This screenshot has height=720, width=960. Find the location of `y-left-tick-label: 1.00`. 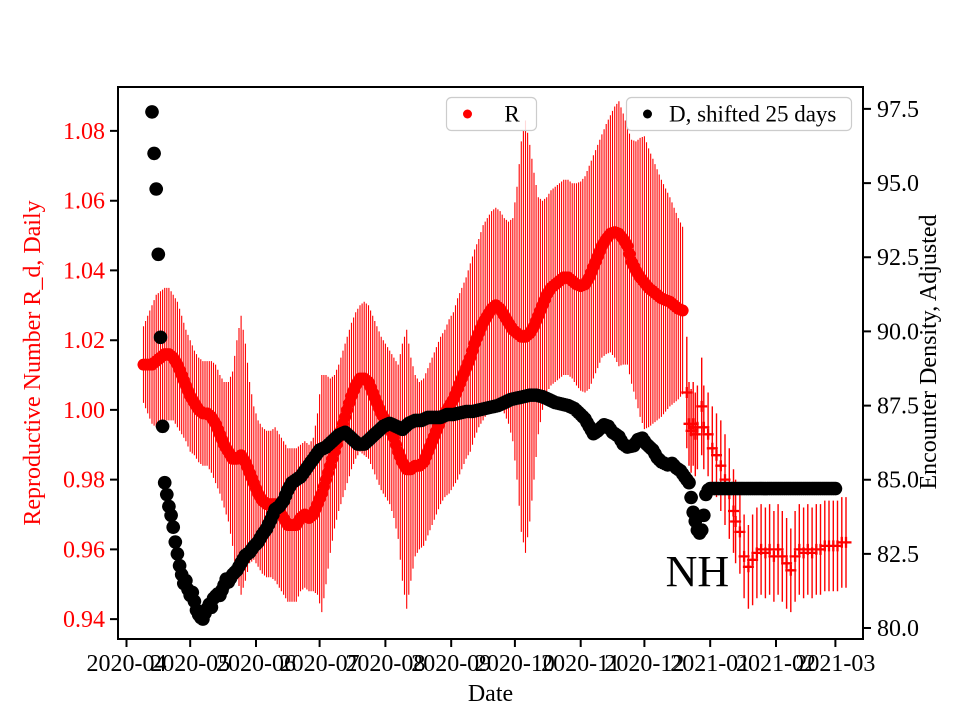

y-left-tick-label: 1.00 is located at coordinates (84, 411).